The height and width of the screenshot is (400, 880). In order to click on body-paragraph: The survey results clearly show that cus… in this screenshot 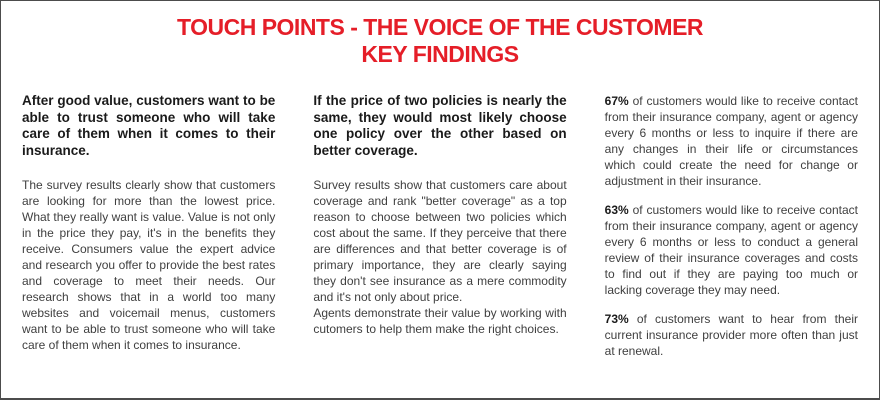, I will do `click(149, 265)`.